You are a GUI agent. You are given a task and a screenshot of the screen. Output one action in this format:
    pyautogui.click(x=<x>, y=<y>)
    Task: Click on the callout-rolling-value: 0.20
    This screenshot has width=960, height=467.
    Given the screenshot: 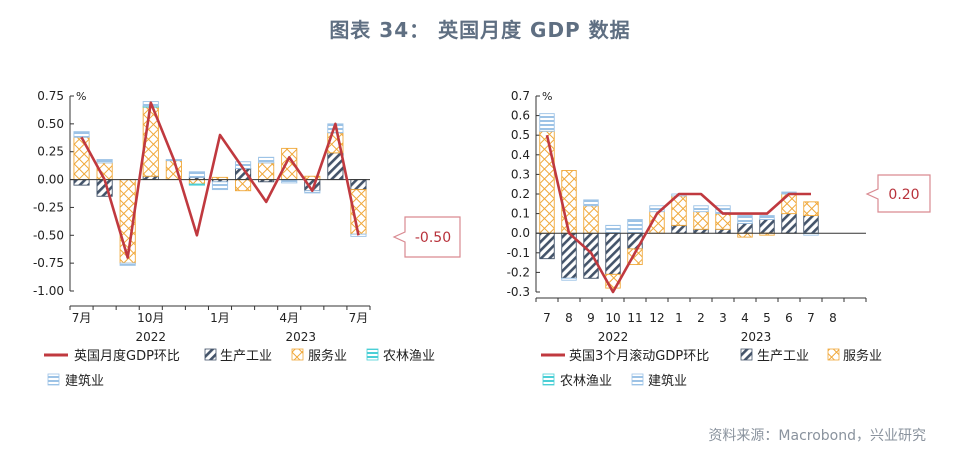 What is the action you would take?
    pyautogui.click(x=903, y=195)
    